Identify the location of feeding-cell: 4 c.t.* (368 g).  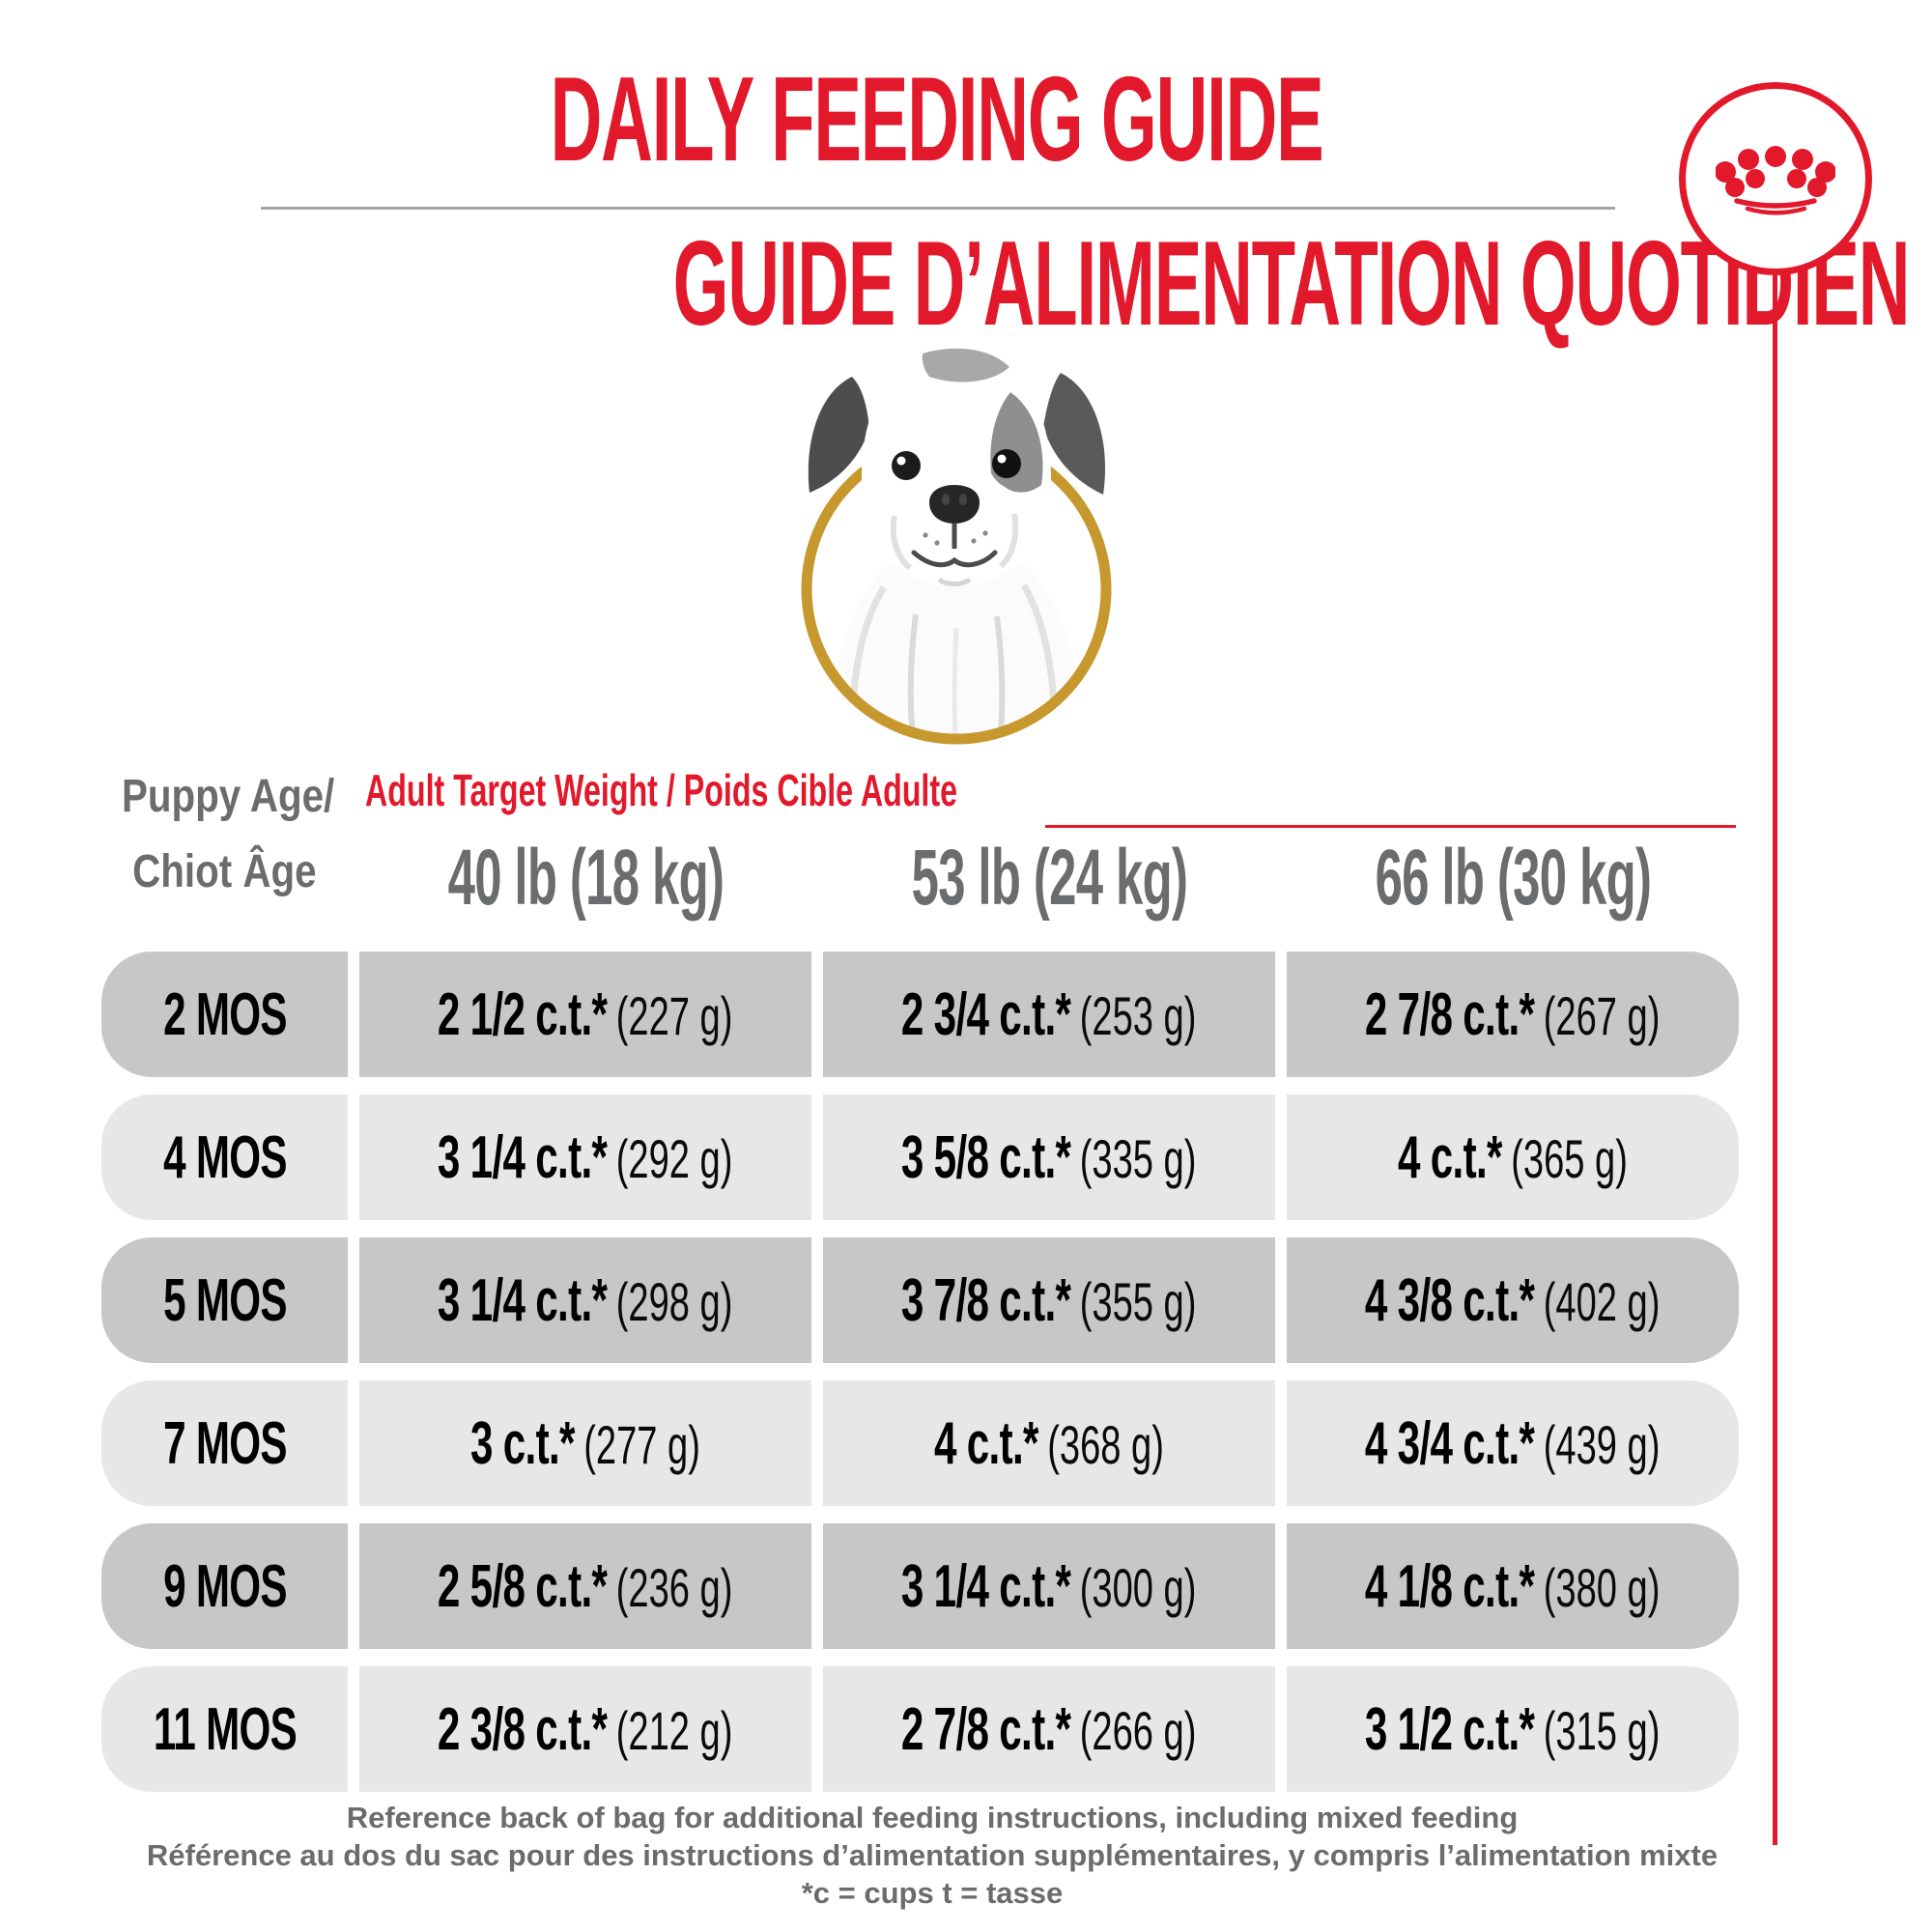
(1049, 1443).